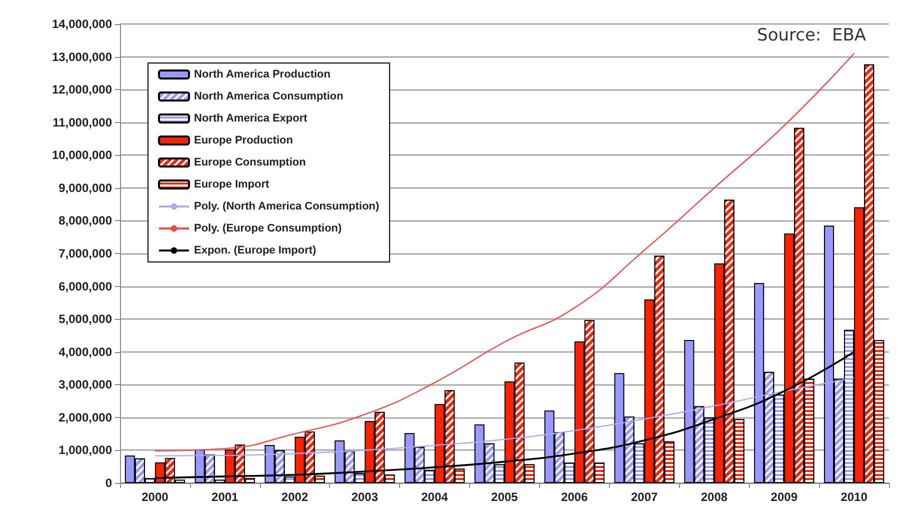 The image size is (909, 521). Describe the element at coordinates (504, 497) in the screenshot. I see `x-tick-label: 2005` at that location.